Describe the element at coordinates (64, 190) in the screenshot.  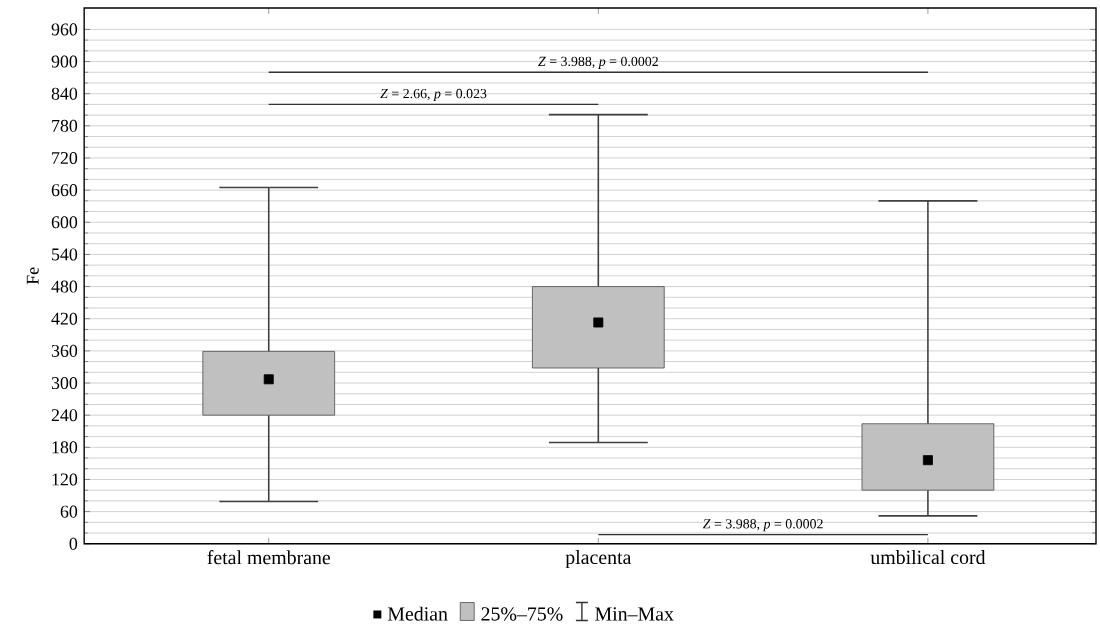
I see `y-tick-label: 660` at that location.